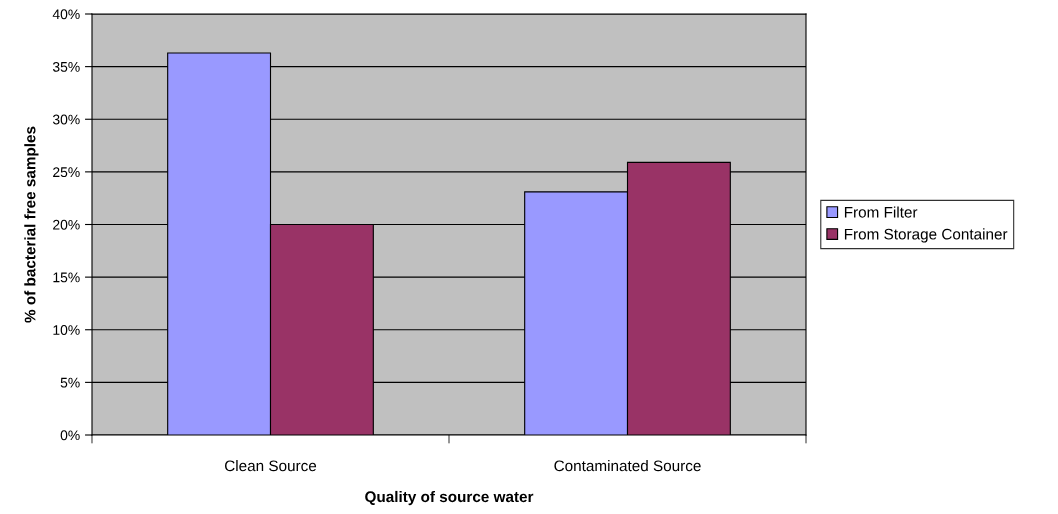  Describe the element at coordinates (449, 498) in the screenshot. I see `x-axis-title: Quality of source water` at that location.